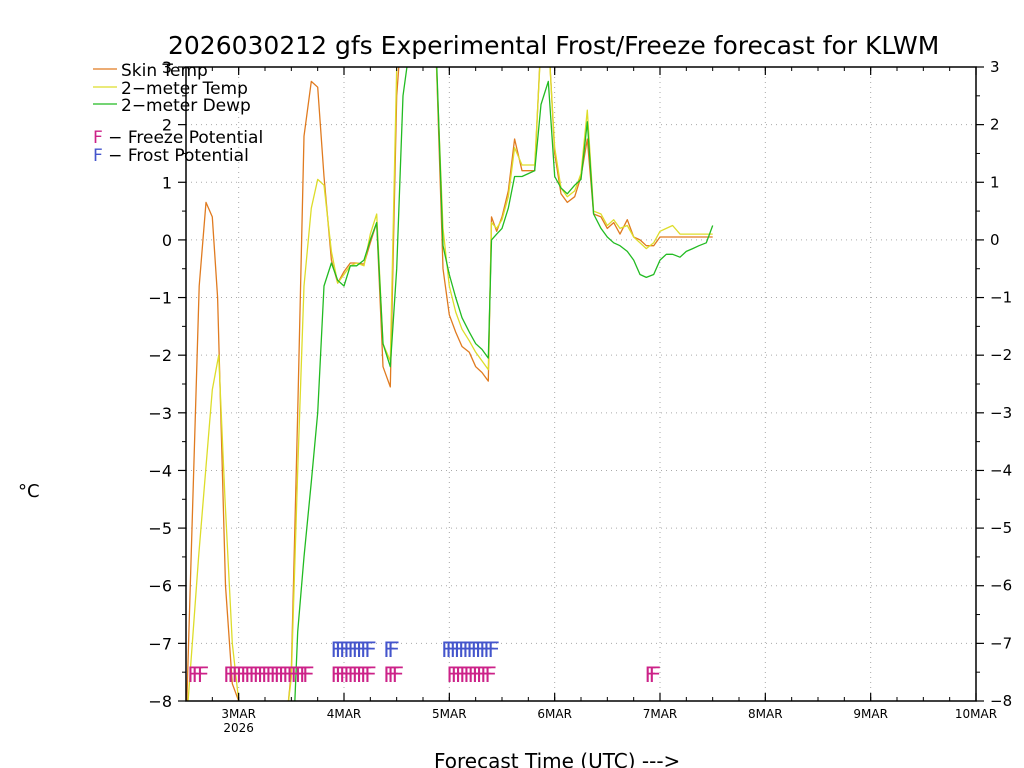  I want to click on x-tick-sublabel: 2026, so click(238, 728).